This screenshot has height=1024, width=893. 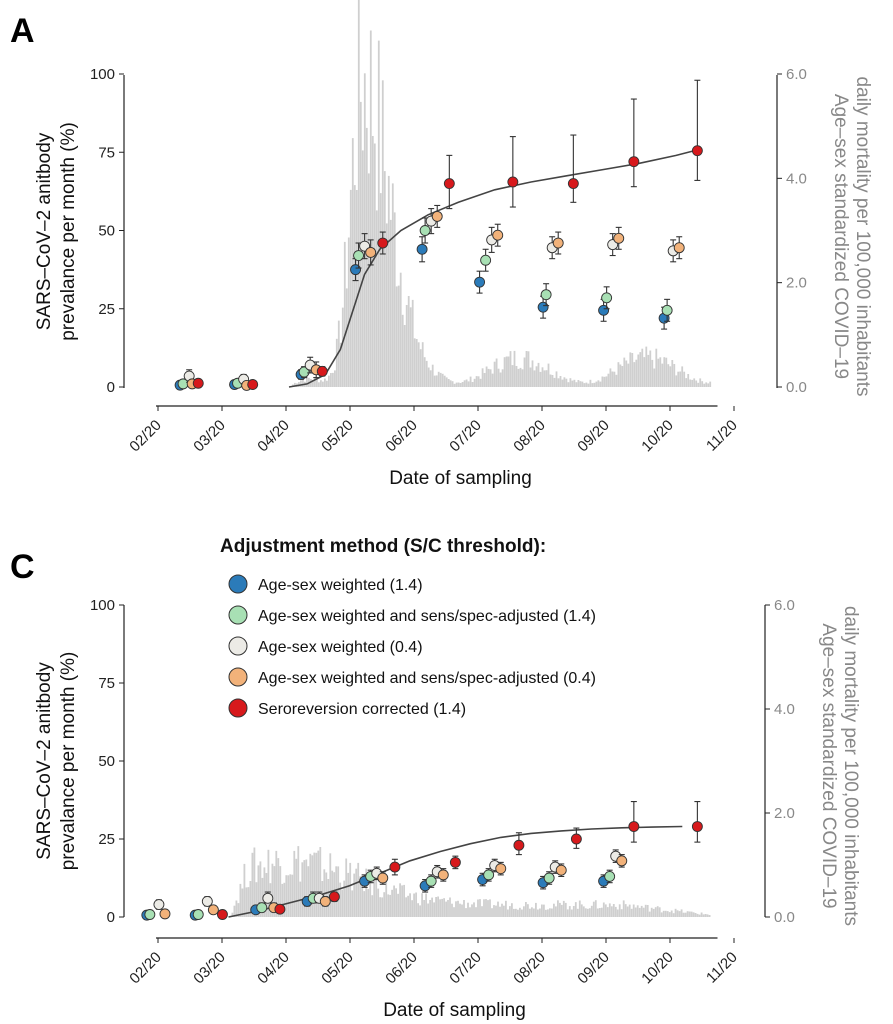 I want to click on series-asws04, so click(x=393, y=887).